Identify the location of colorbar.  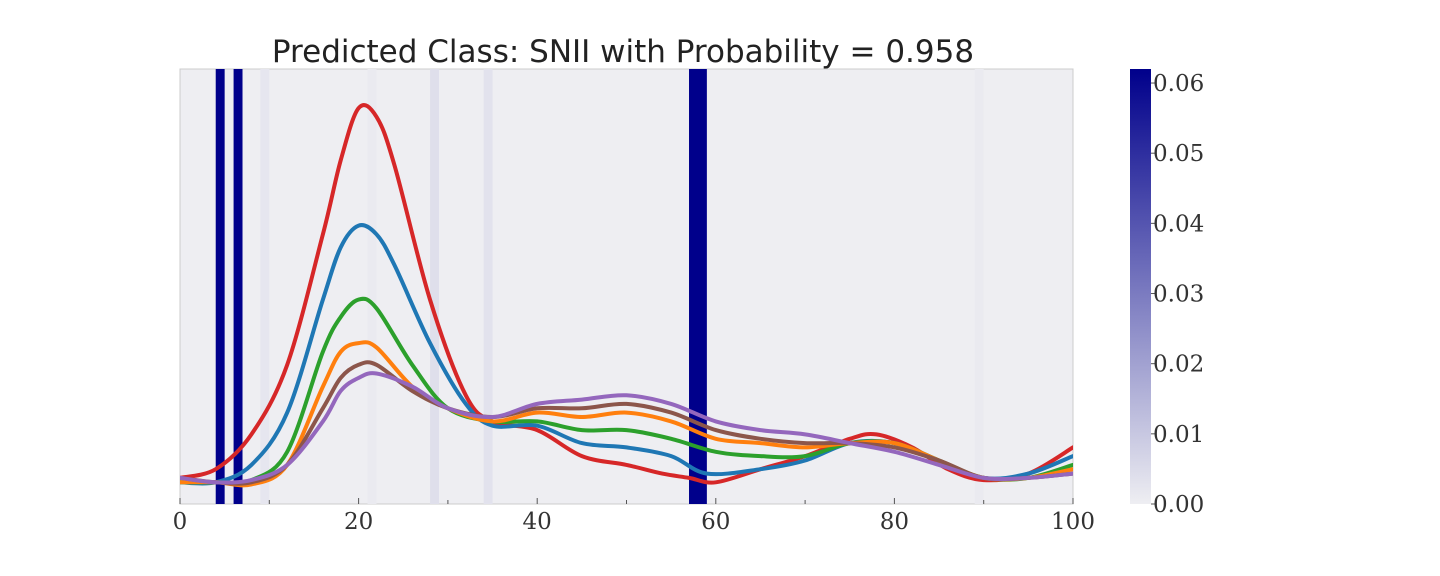
(1140, 286).